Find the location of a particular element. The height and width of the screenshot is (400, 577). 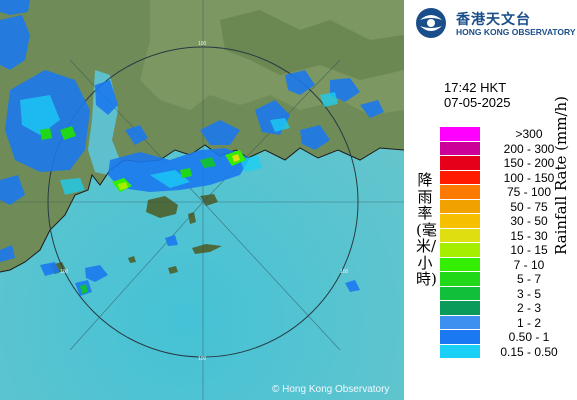

rain-echo-moderate is located at coordinates (143, 210).